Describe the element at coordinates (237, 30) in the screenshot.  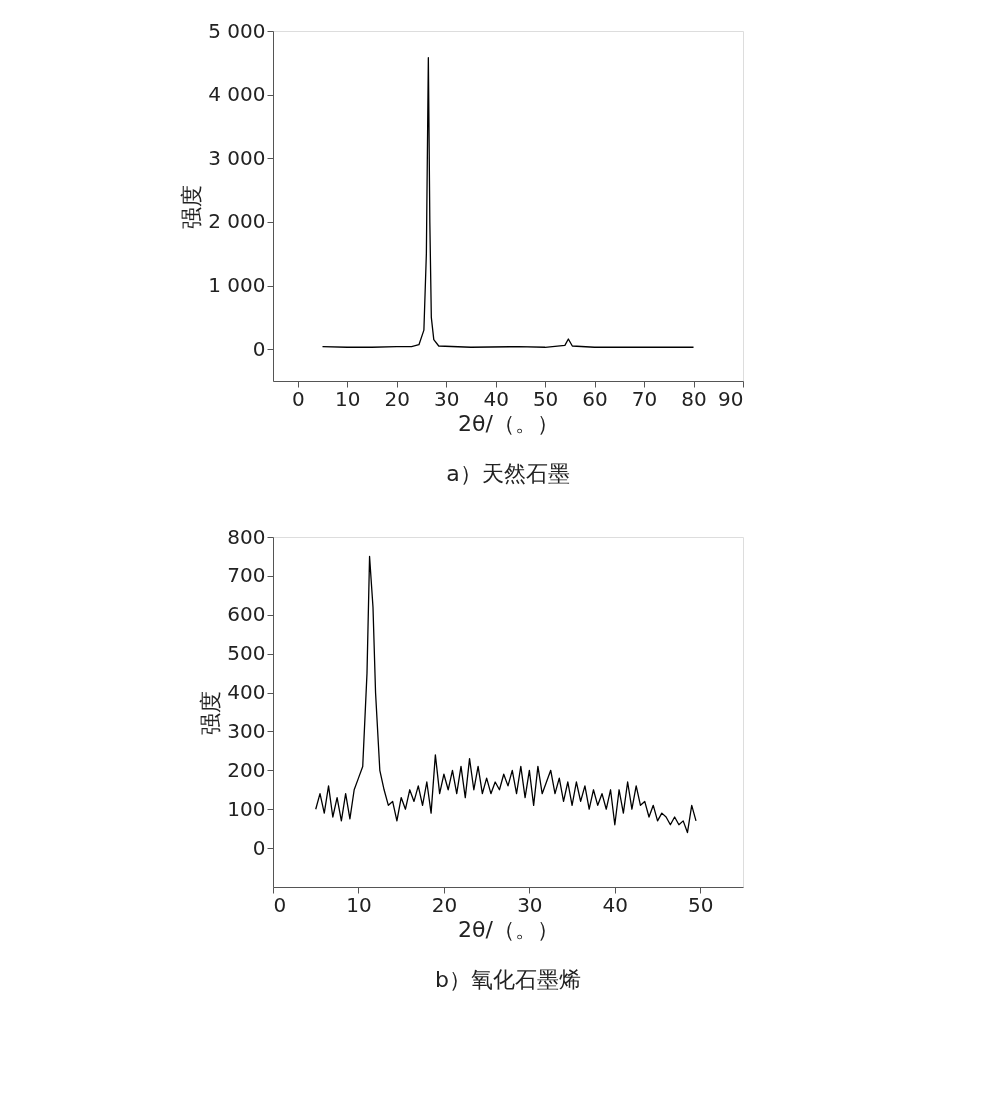
I see `y-tick-label: 5 000` at that location.